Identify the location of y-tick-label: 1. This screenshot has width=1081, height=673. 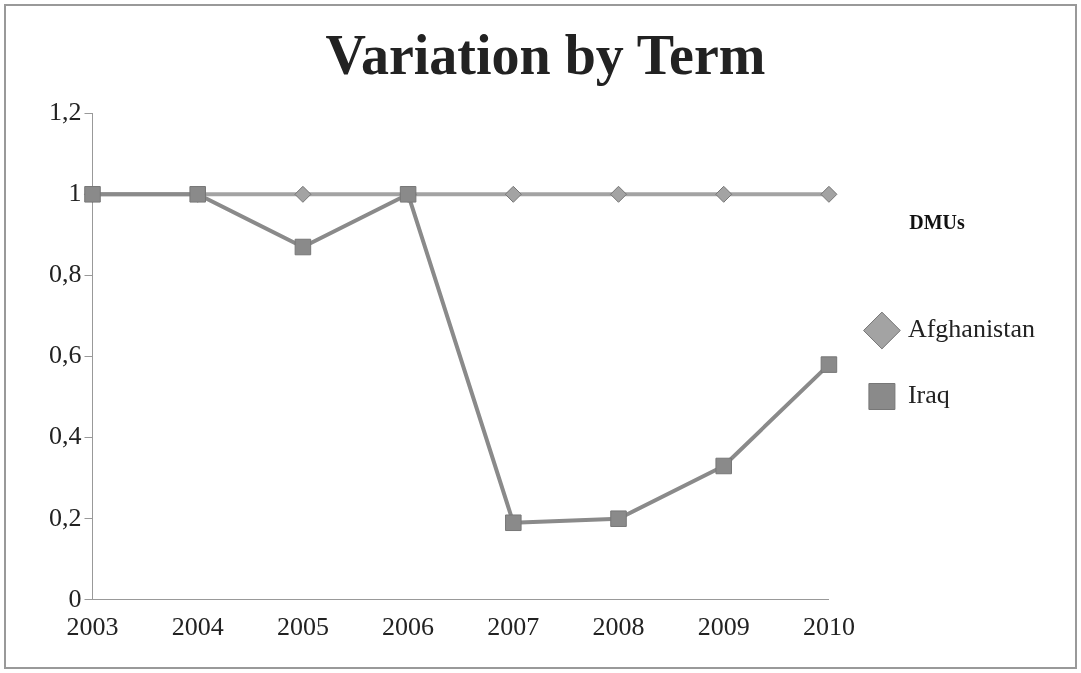
(75, 193).